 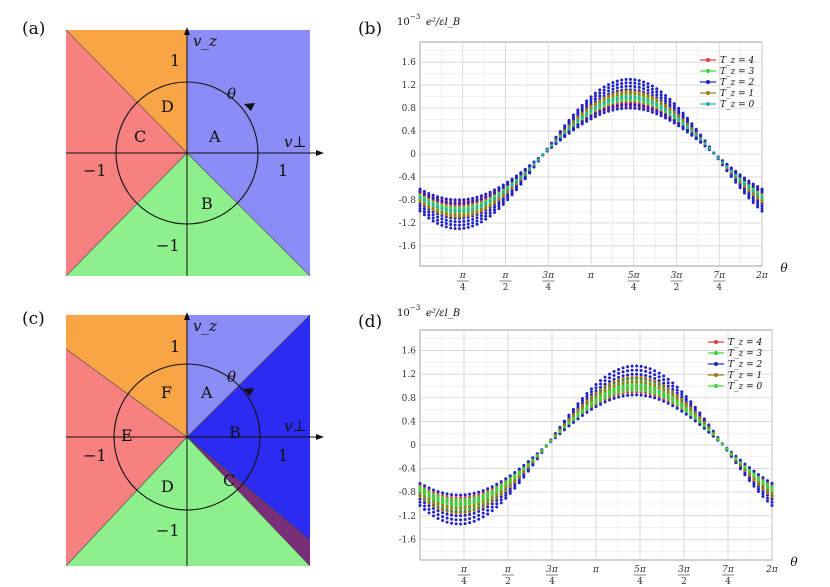 I want to click on x-tick-denominator: 2, so click(x=684, y=582).